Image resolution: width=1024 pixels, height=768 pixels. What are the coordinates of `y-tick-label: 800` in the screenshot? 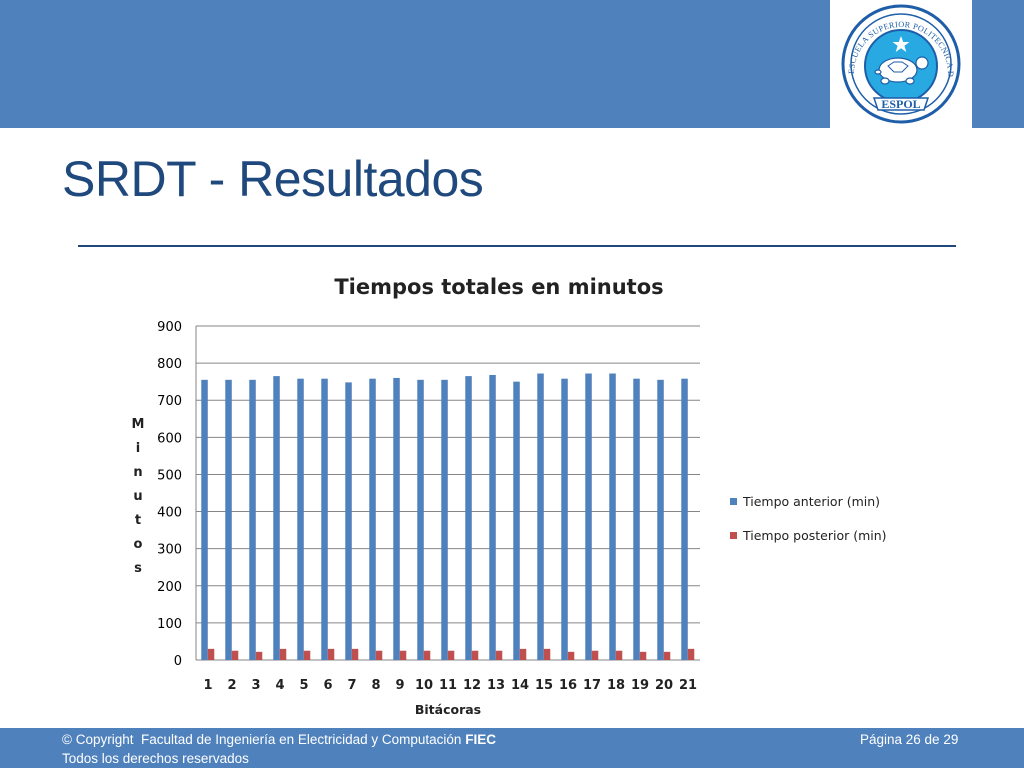 It's located at (169, 364).